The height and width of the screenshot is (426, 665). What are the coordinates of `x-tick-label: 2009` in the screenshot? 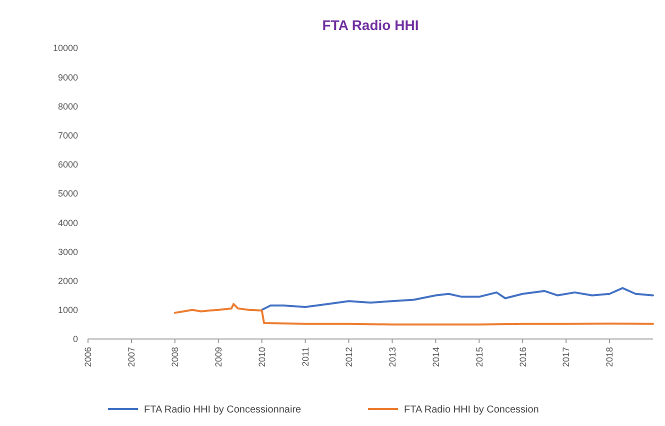 It's located at (219, 357).